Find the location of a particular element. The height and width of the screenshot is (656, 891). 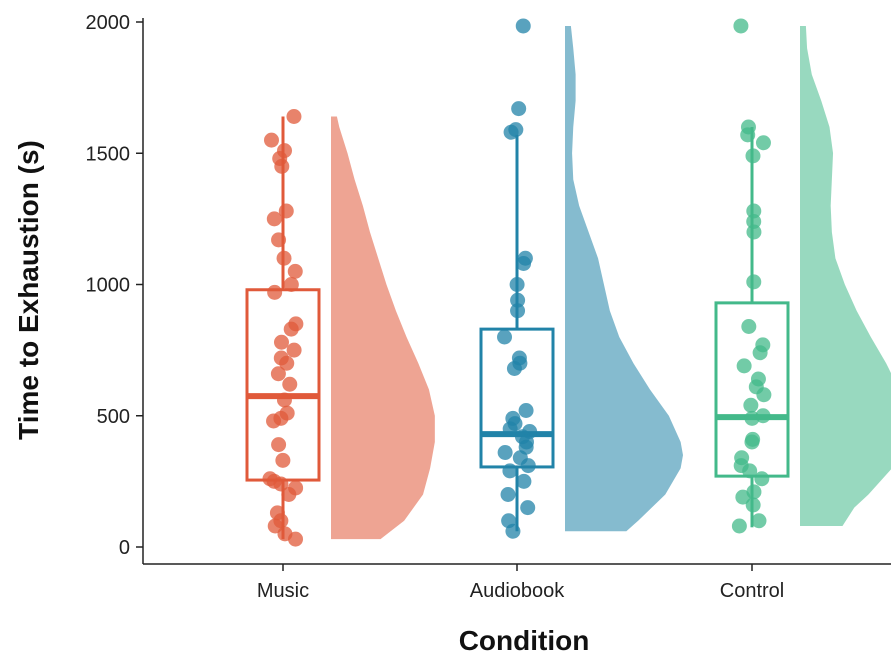

density-cloud-control is located at coordinates (845, 275).